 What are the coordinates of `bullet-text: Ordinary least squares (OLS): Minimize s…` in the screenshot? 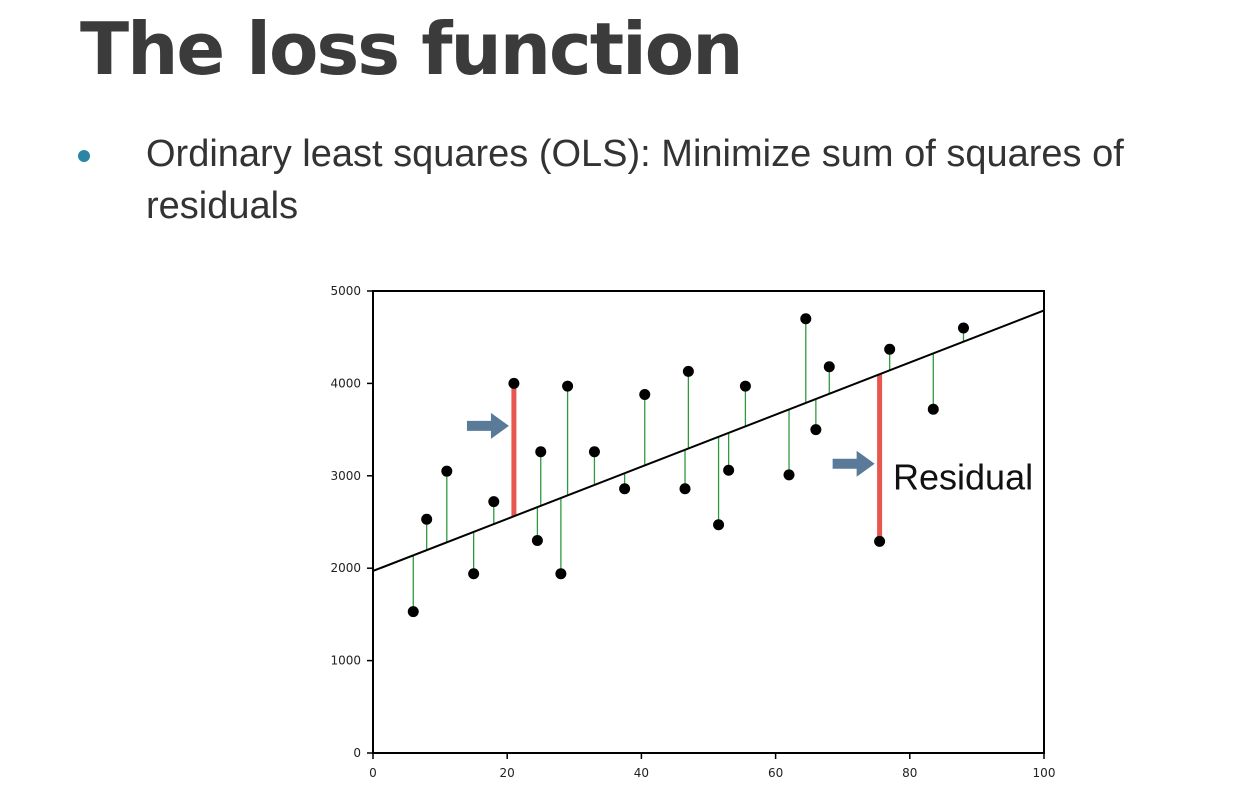 It's located at (635, 180).